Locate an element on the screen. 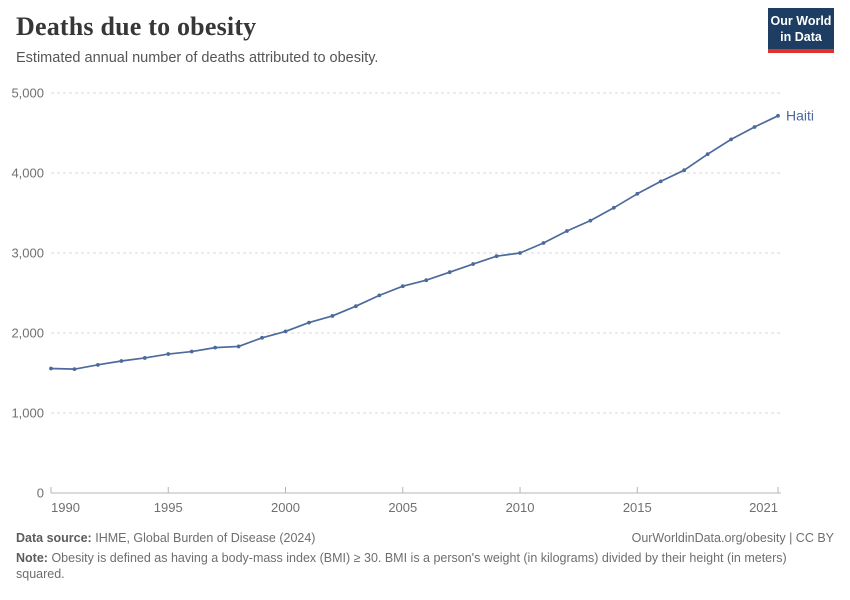 Image resolution: width=850 pixels, height=600 pixels. x-axis-tick-label: 1990 is located at coordinates (65, 507).